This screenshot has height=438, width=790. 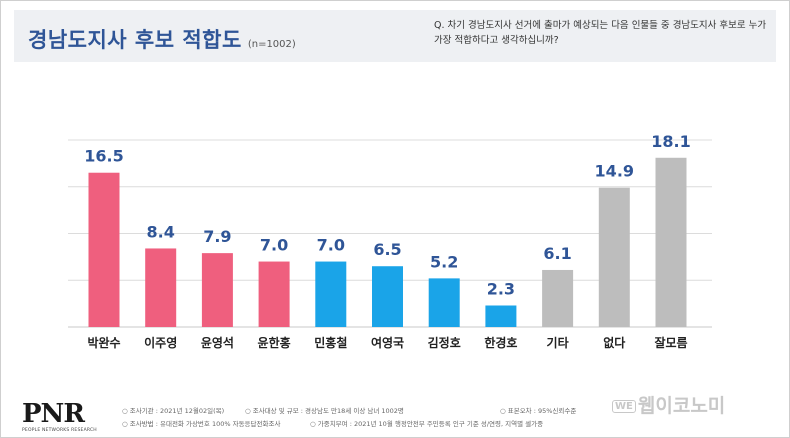 What do you see at coordinates (624, 406) in the screenshot?
I see `watermark-badge: WE` at bounding box center [624, 406].